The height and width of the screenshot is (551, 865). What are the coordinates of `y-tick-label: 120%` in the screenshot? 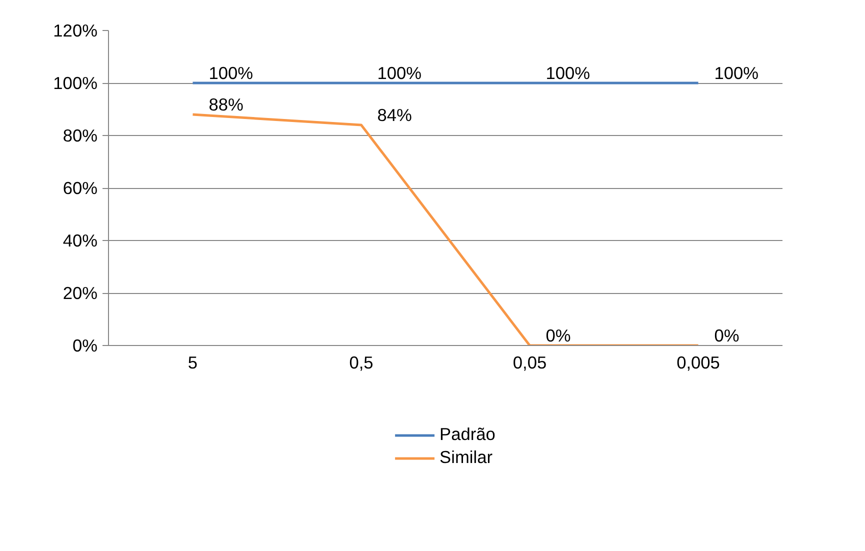 It's located at (75, 30).